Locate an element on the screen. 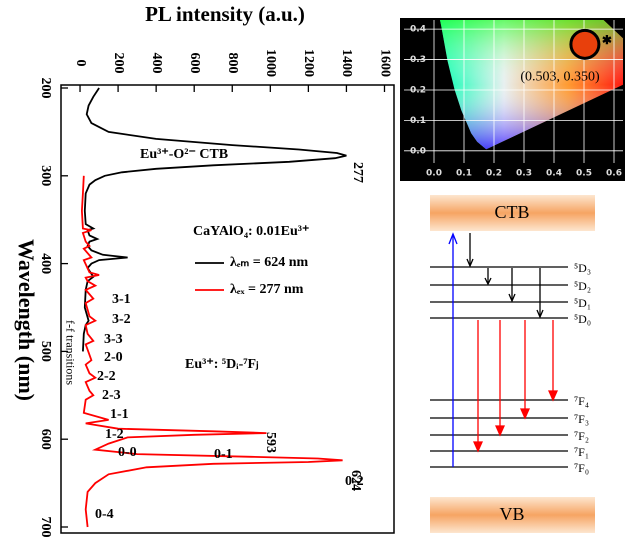 The image size is (627, 541). x-tick-label: 0.4 is located at coordinates (554, 174).